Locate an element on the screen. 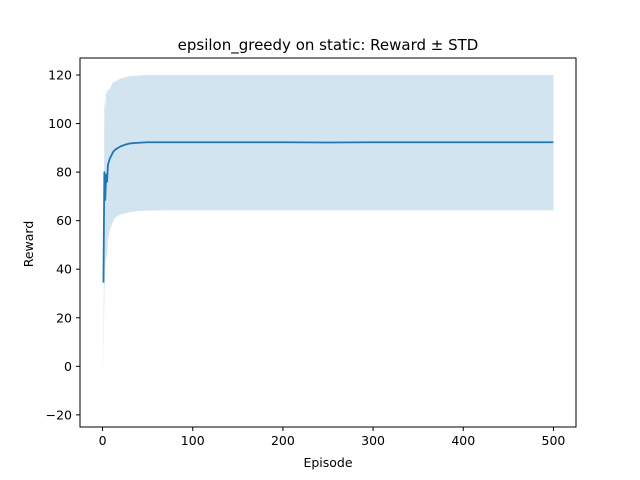 This screenshot has height=480, width=640. y-tick-label: 80 is located at coordinates (64, 172).